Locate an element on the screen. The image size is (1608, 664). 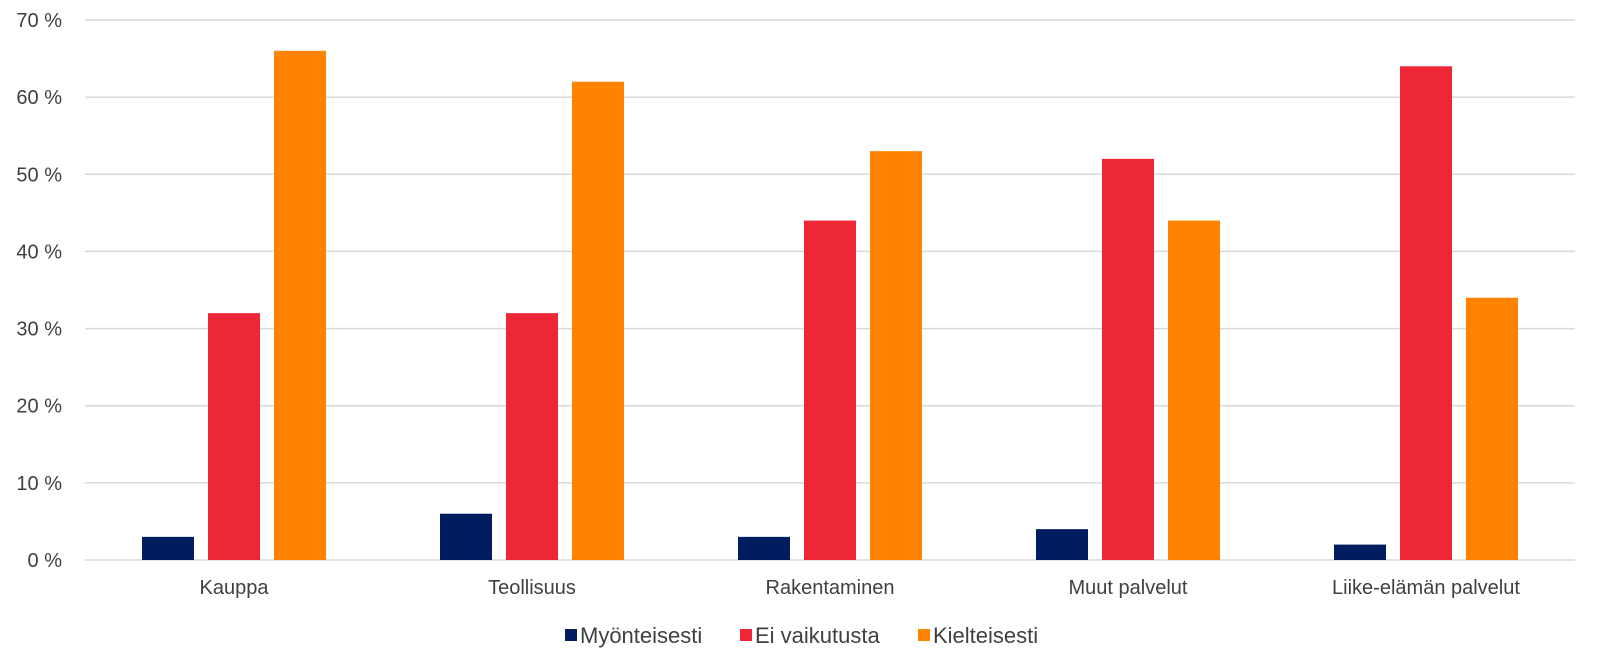
x-tick-label: Rakentaminen is located at coordinates (830, 588).